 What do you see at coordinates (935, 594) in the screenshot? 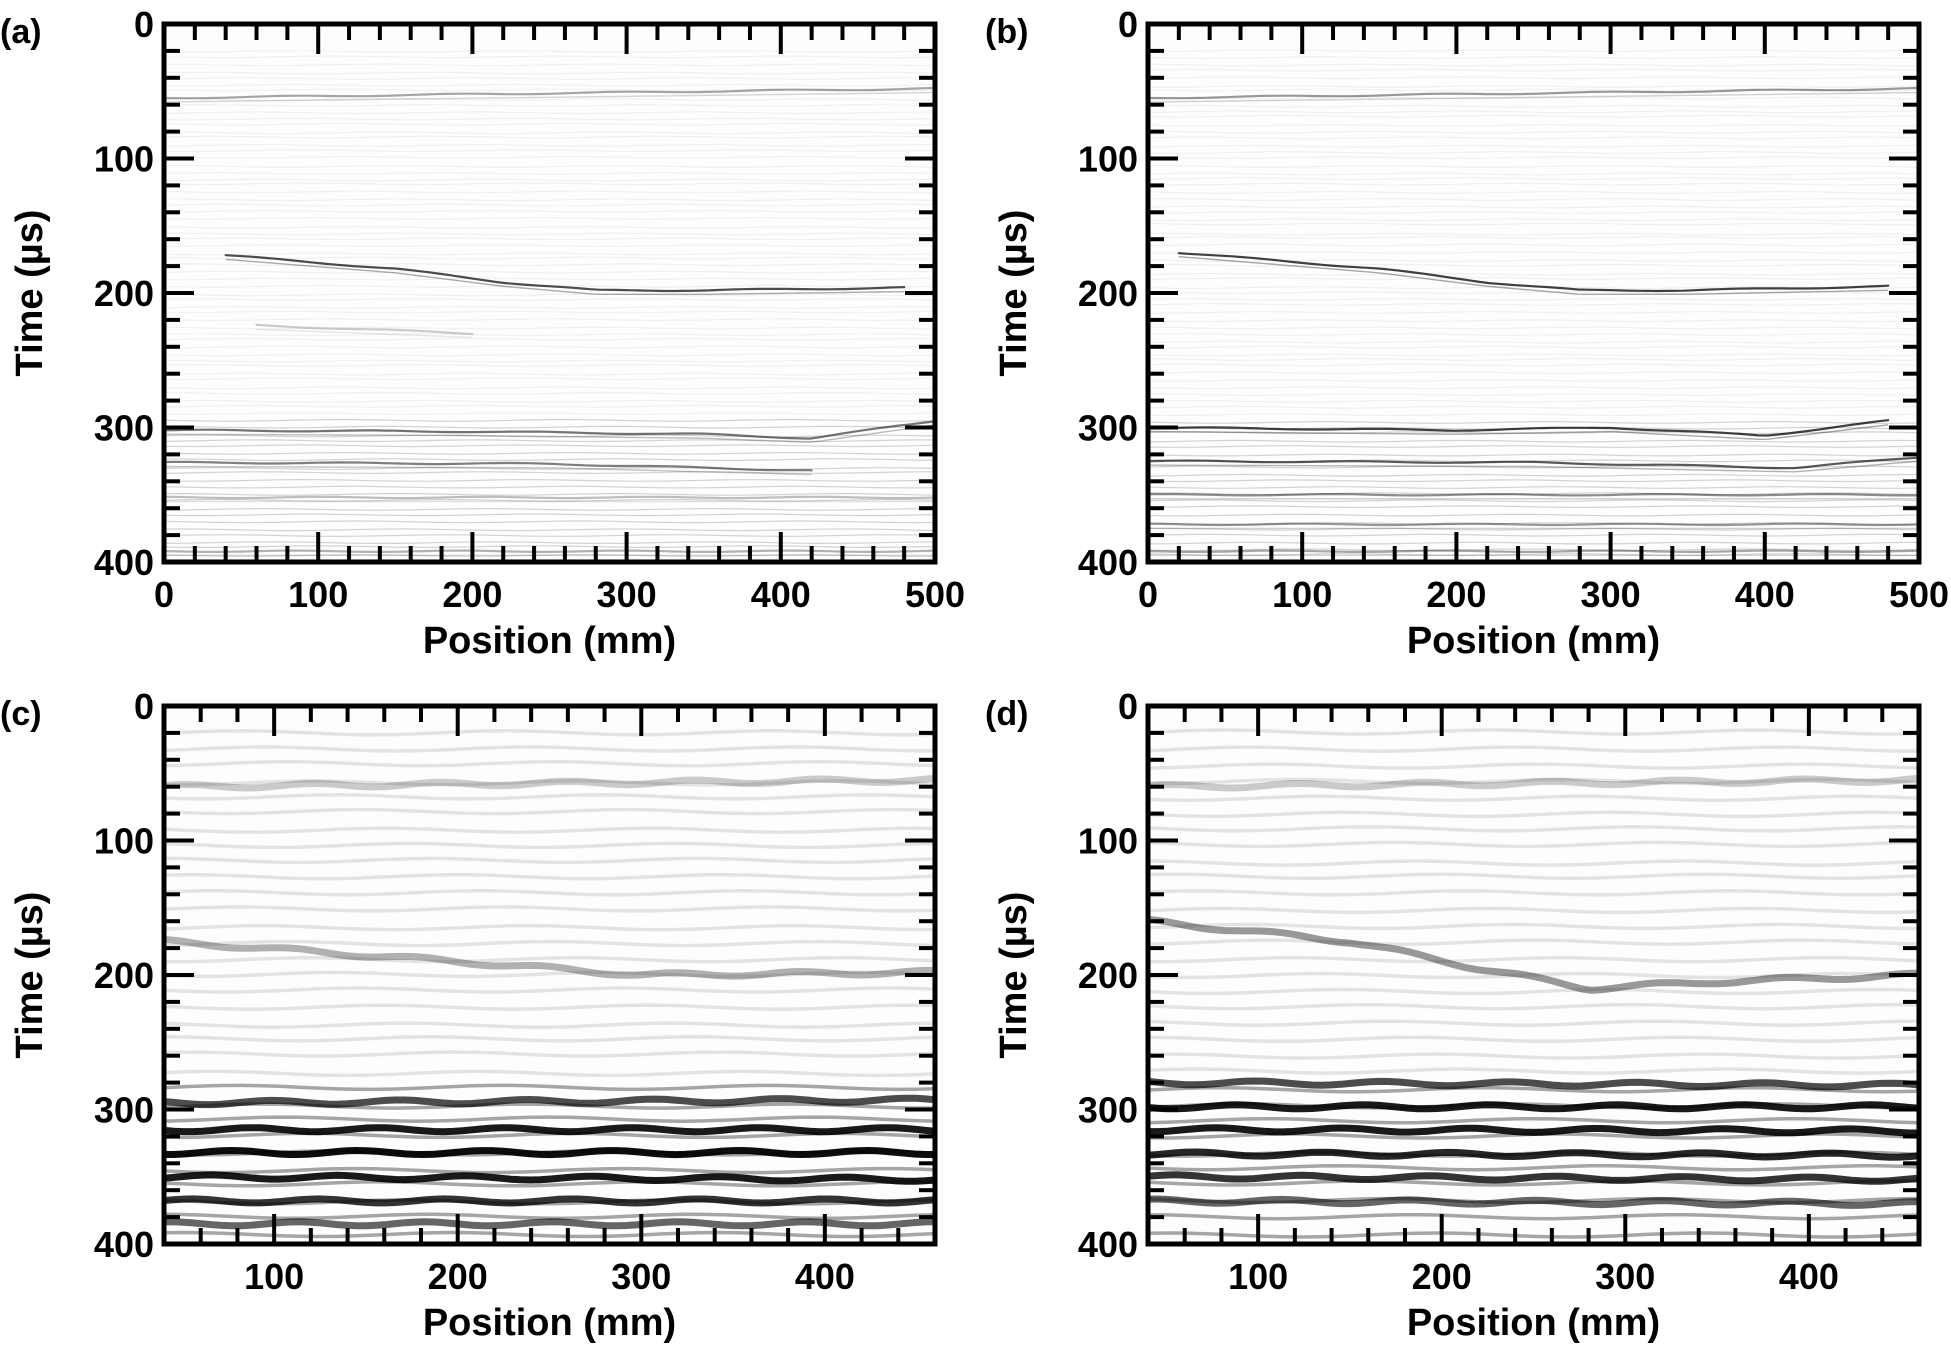
I see `x-tick-label: 500` at bounding box center [935, 594].